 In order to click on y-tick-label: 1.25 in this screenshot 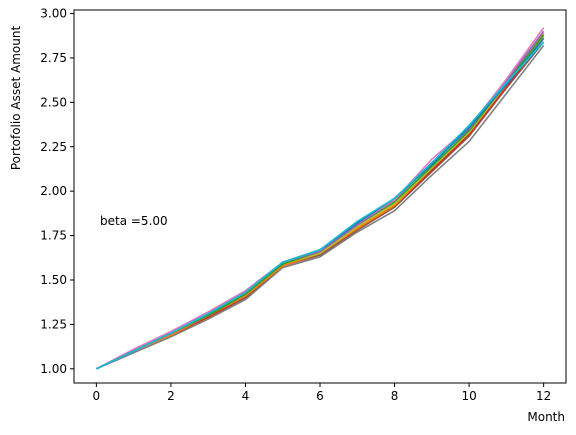, I will do `click(53, 324)`.